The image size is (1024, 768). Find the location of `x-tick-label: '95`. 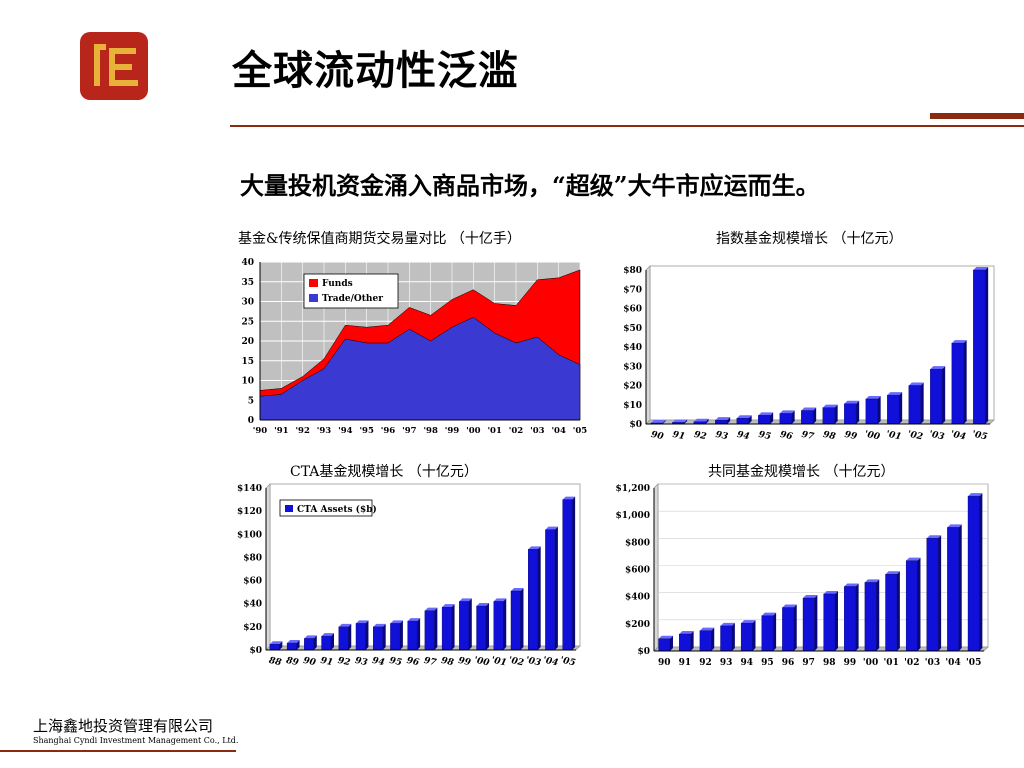

x-tick-label: '95 is located at coordinates (366, 431).